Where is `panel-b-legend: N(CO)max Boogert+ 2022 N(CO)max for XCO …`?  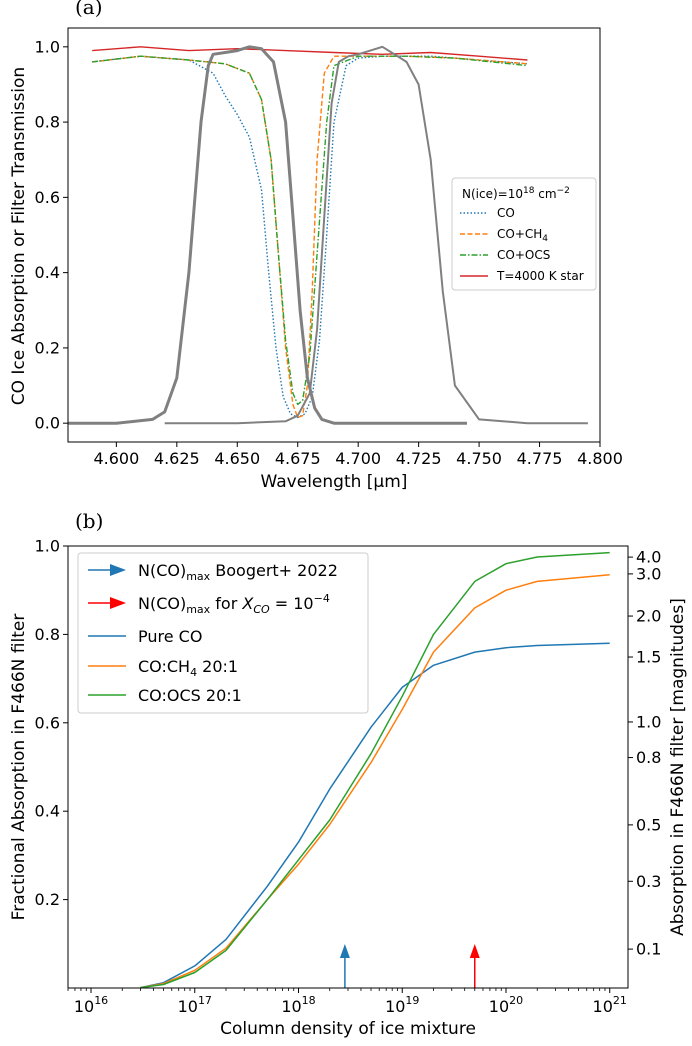 panel-b-legend: N(CO)max Boogert+ 2022 N(CO)max for XCO … is located at coordinates (223, 633).